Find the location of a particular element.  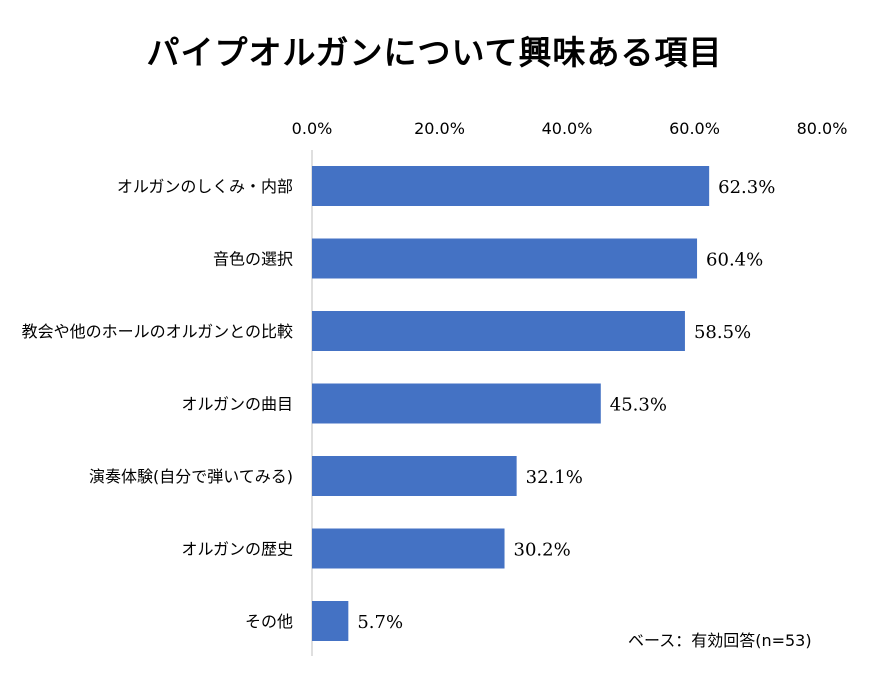

x-tick-label: 80.0% is located at coordinates (822, 128).